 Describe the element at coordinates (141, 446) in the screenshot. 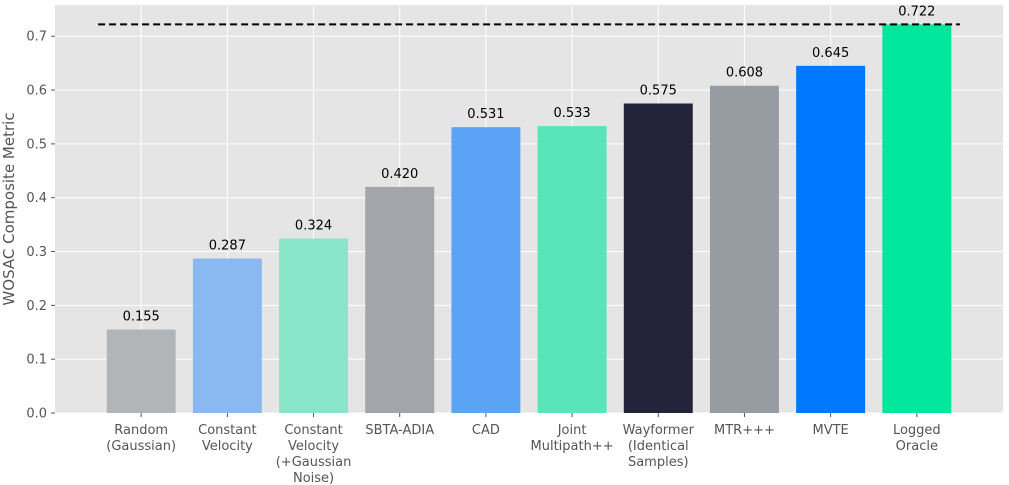

I see `x-tick-label: (Gaussian)` at that location.